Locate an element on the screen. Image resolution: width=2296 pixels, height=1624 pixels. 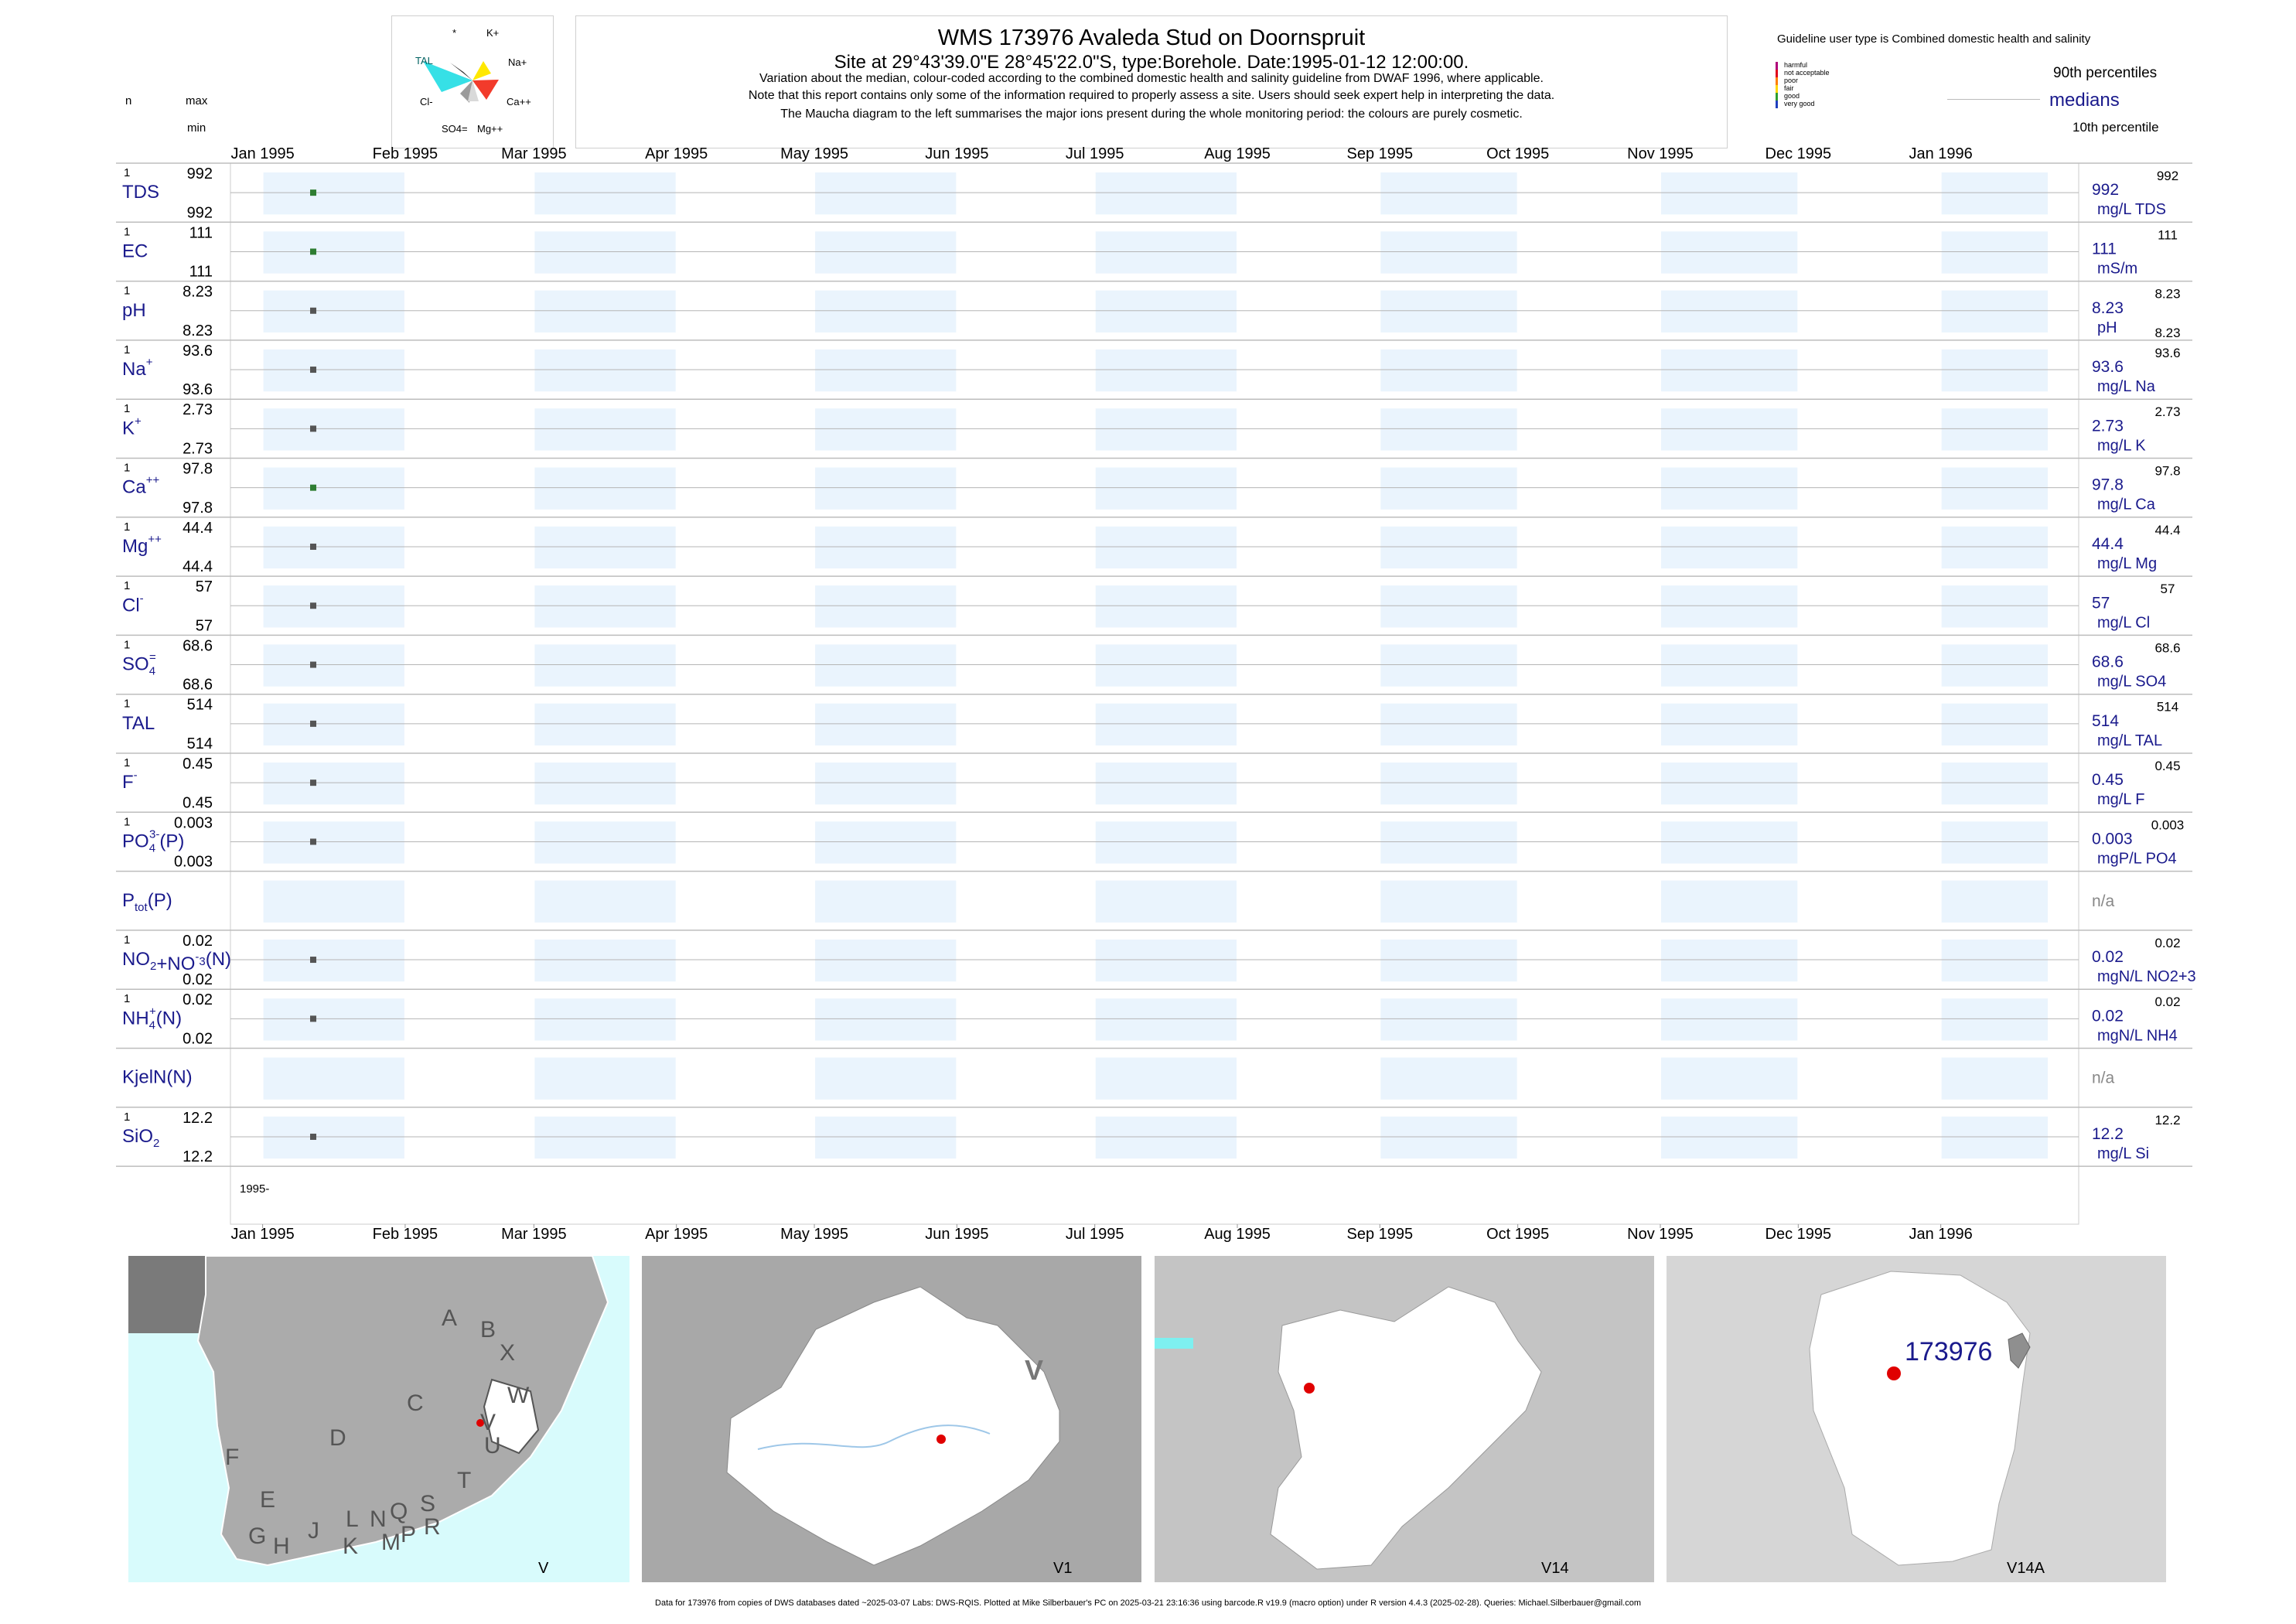
unit-label: mg/L SO4 is located at coordinates (2131, 682).